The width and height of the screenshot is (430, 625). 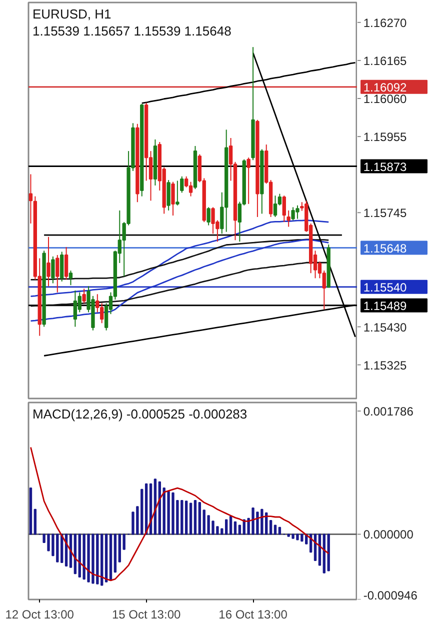 What do you see at coordinates (385, 213) in the screenshot?
I see `y-tick-label: 1.15745` at bounding box center [385, 213].